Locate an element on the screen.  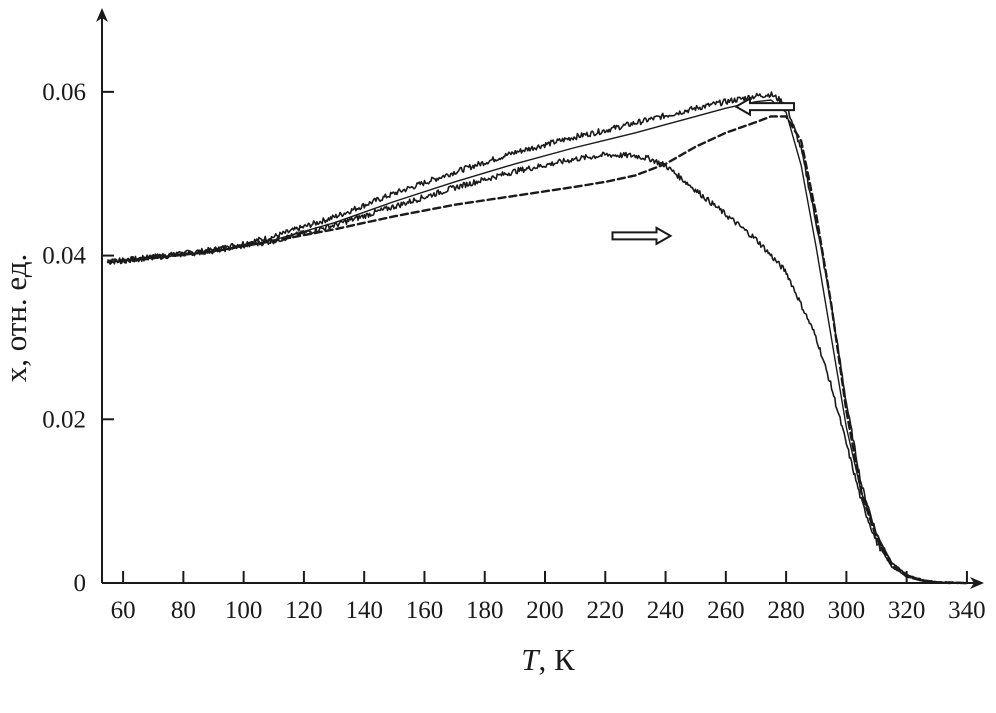
y-axis-title: x, отн. ед. is located at coordinates (16, 318).